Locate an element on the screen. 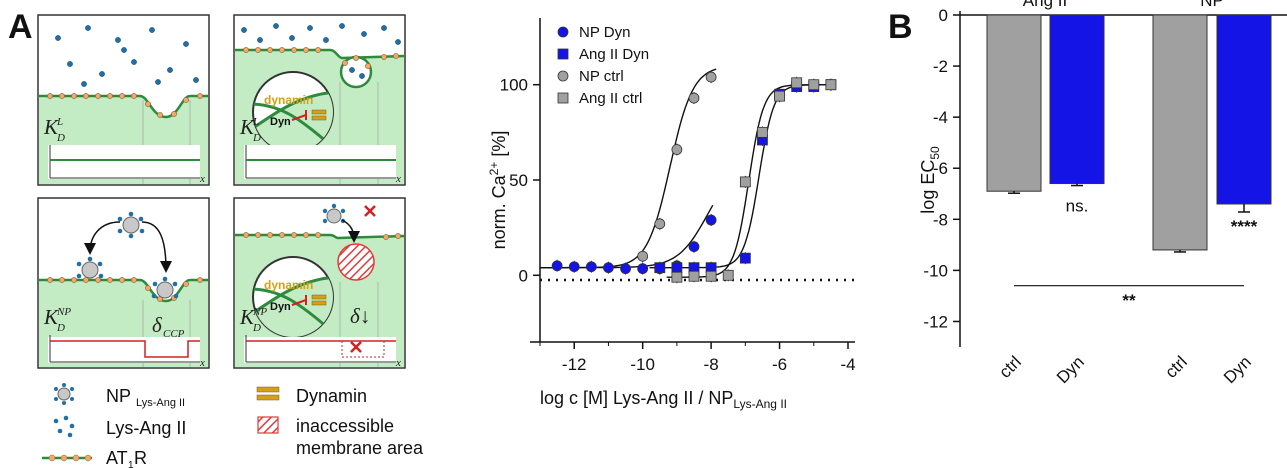 The width and height of the screenshot is (1287, 468). group-label: NP is located at coordinates (1212, 5).